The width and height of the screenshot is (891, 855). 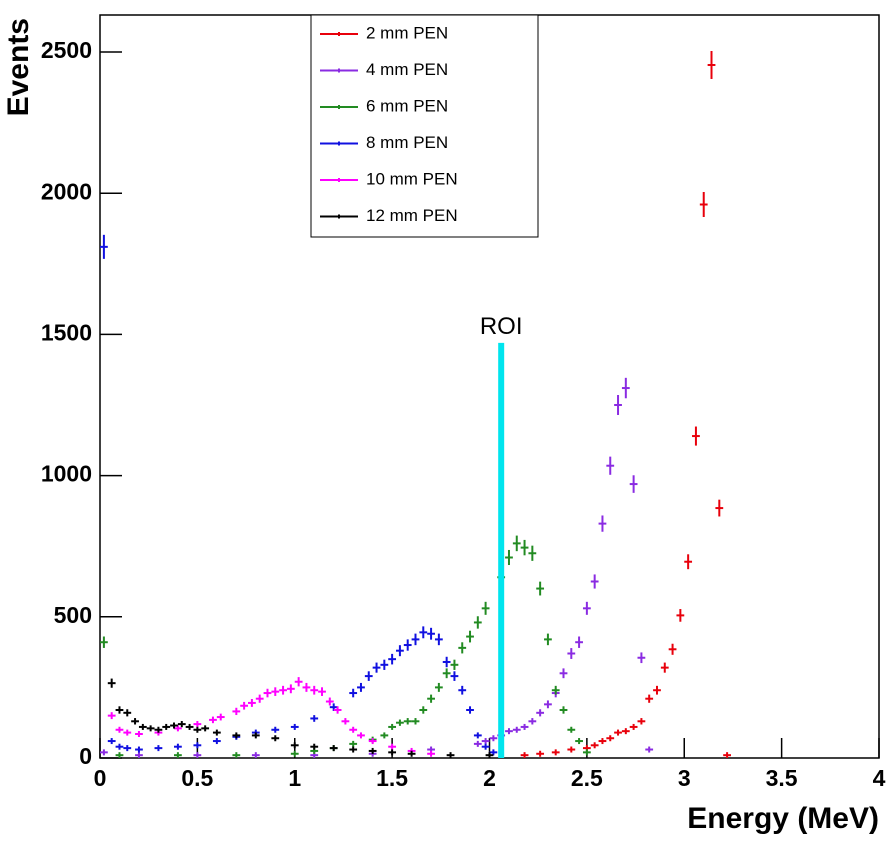 I want to click on y-axis-title: Events, so click(x=18, y=67).